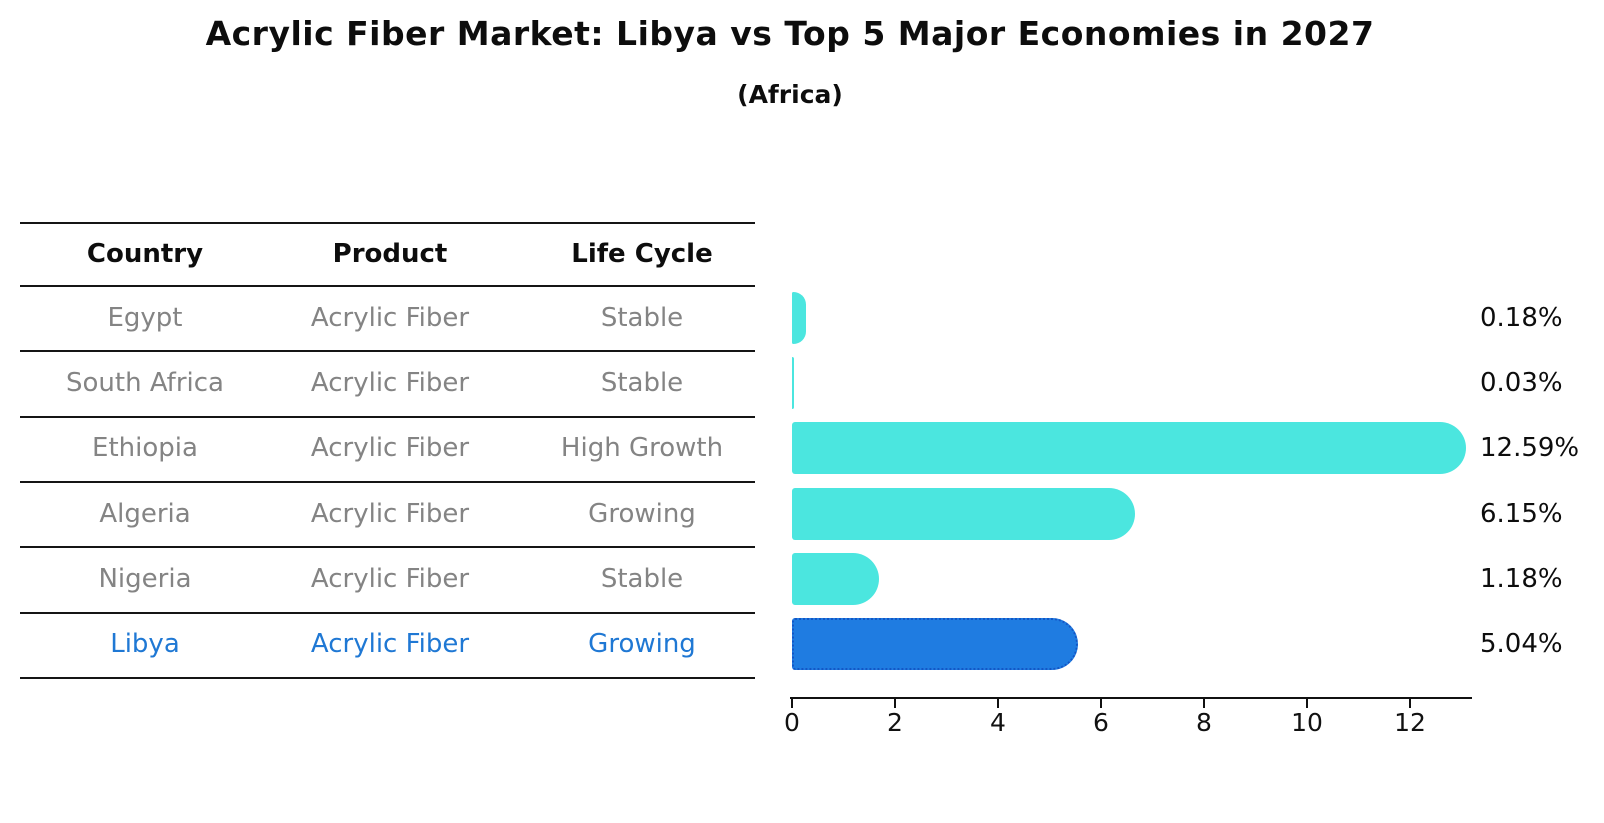 The width and height of the screenshot is (1604, 823). I want to click on table-header-life-cycle: Life Cycle, so click(642, 253).